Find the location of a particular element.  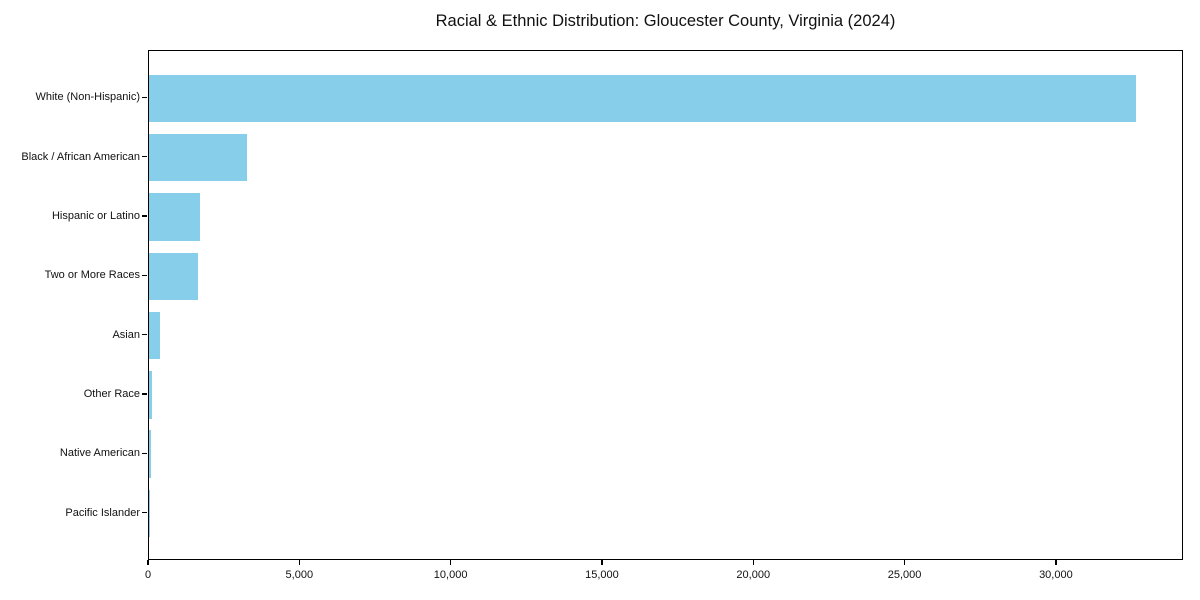

bar-other-race is located at coordinates (151, 395).